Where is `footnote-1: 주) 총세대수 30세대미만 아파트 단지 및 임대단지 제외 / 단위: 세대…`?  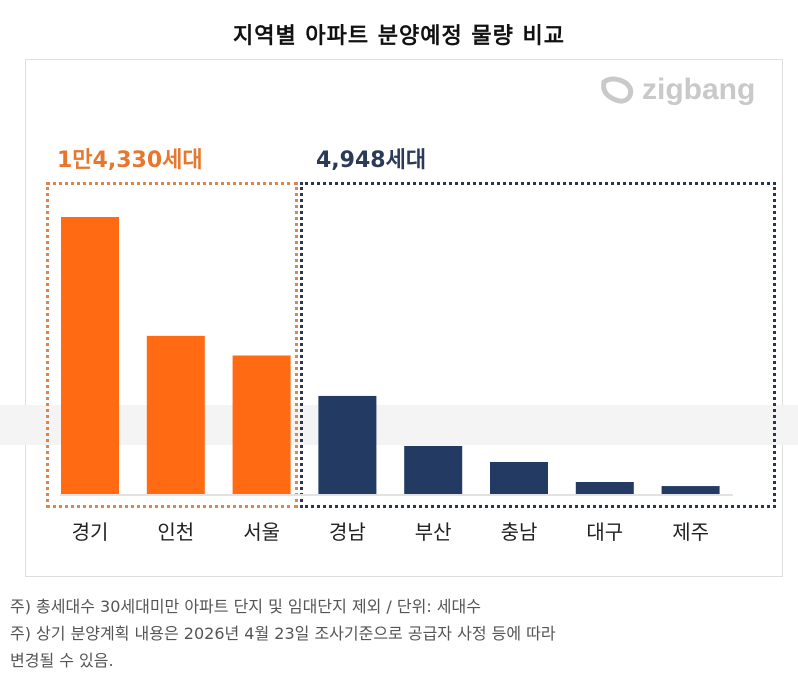 footnote-1: 주) 총세대수 30세대미만 아파트 단지 및 임대단지 제외 / 단위: 세대… is located at coordinates (245, 606).